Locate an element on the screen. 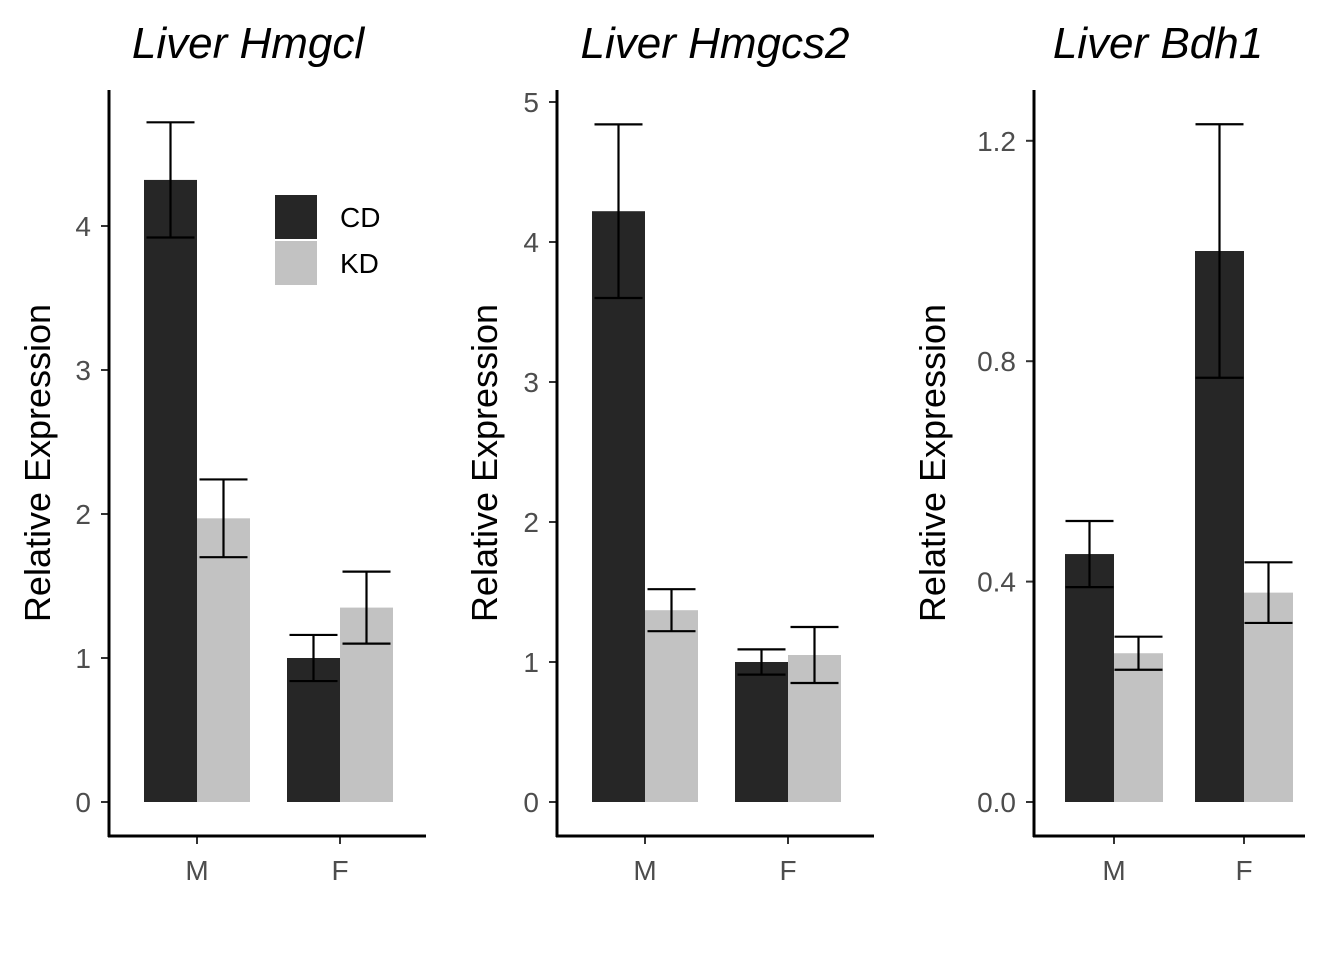  y-tick-label: 0.4 is located at coordinates (996, 582).